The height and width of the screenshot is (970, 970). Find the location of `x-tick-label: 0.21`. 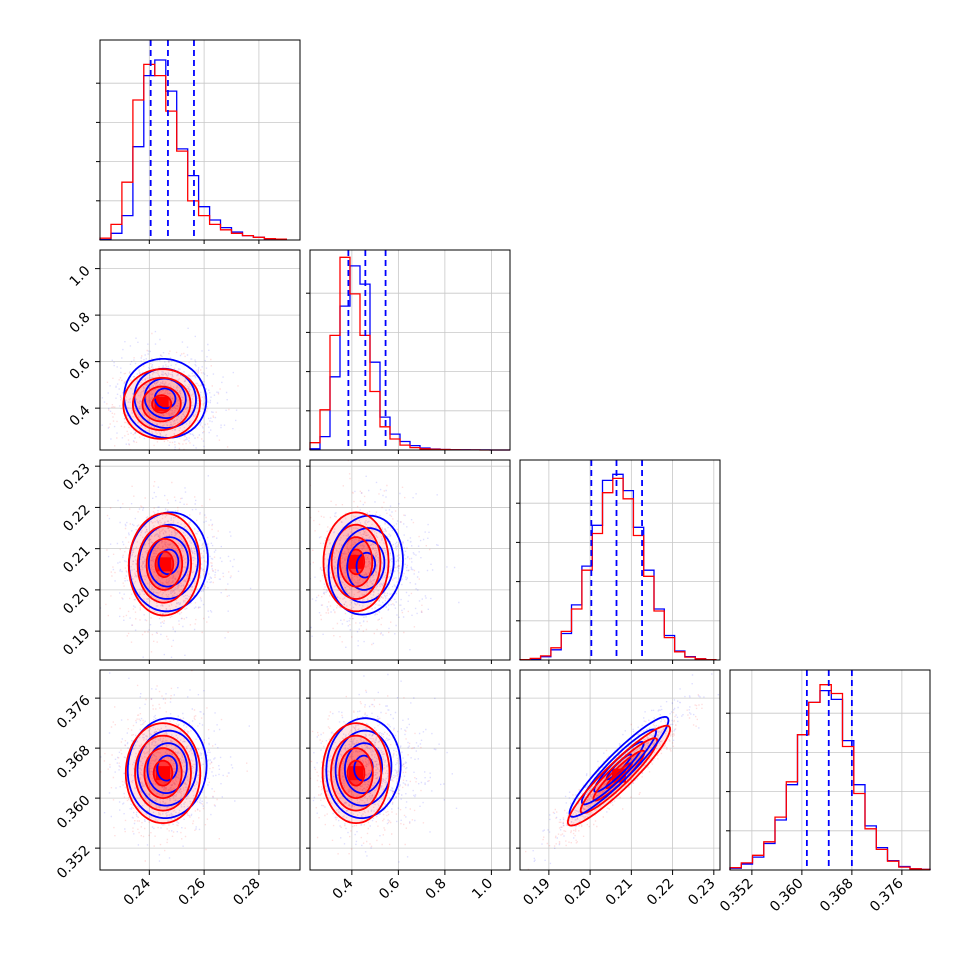

x-tick-label: 0.21 is located at coordinates (619, 892).